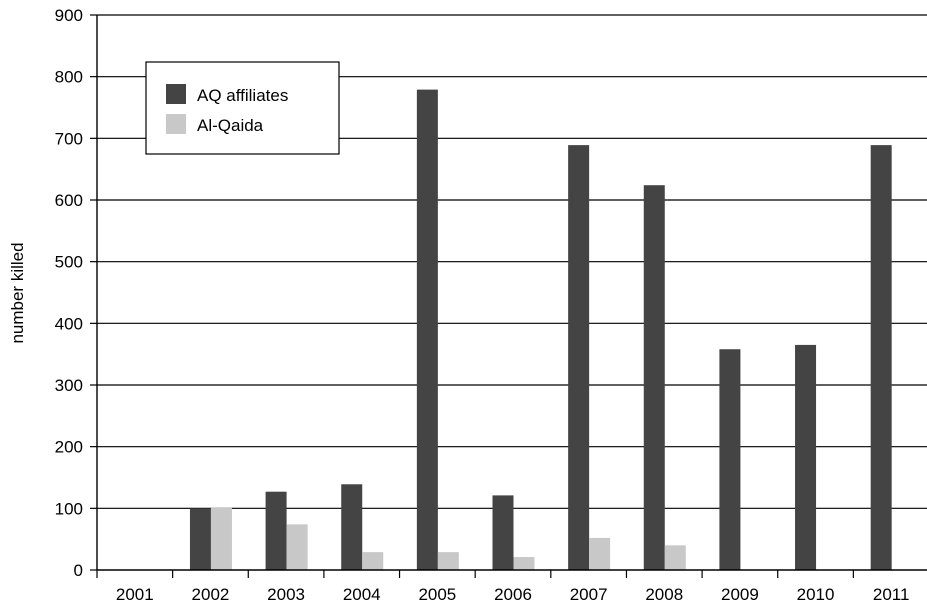 The height and width of the screenshot is (605, 927). What do you see at coordinates (579, 357) in the screenshot?
I see `bar-aq-affiliates-2007` at bounding box center [579, 357].